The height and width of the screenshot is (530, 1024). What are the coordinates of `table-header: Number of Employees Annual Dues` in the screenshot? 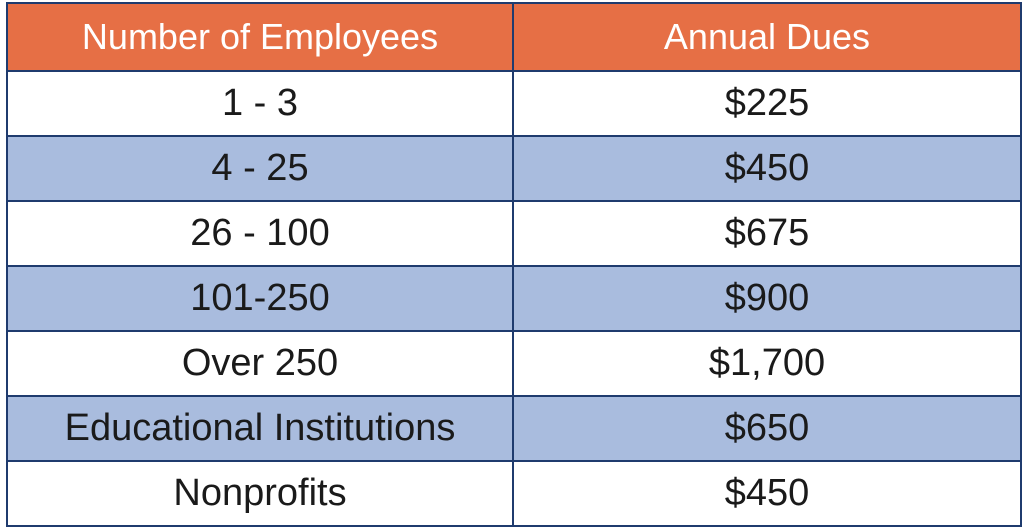 It's located at (514, 37).